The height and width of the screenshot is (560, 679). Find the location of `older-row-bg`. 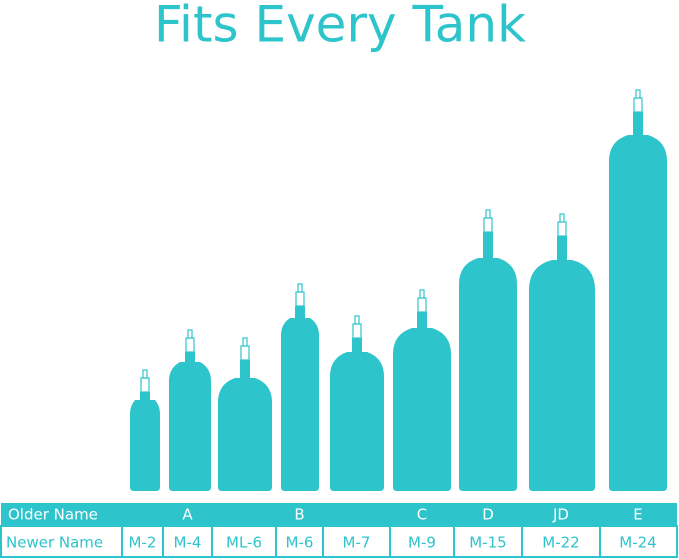

older-row-bg is located at coordinates (339, 514).